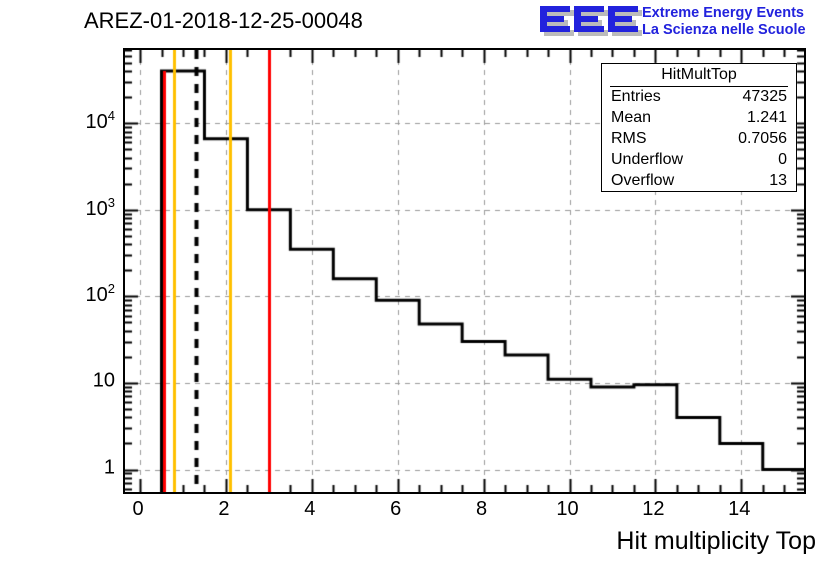 This screenshot has height=572, width=836. What do you see at coordinates (482, 509) in the screenshot?
I see `x-tick-label: 8` at bounding box center [482, 509].